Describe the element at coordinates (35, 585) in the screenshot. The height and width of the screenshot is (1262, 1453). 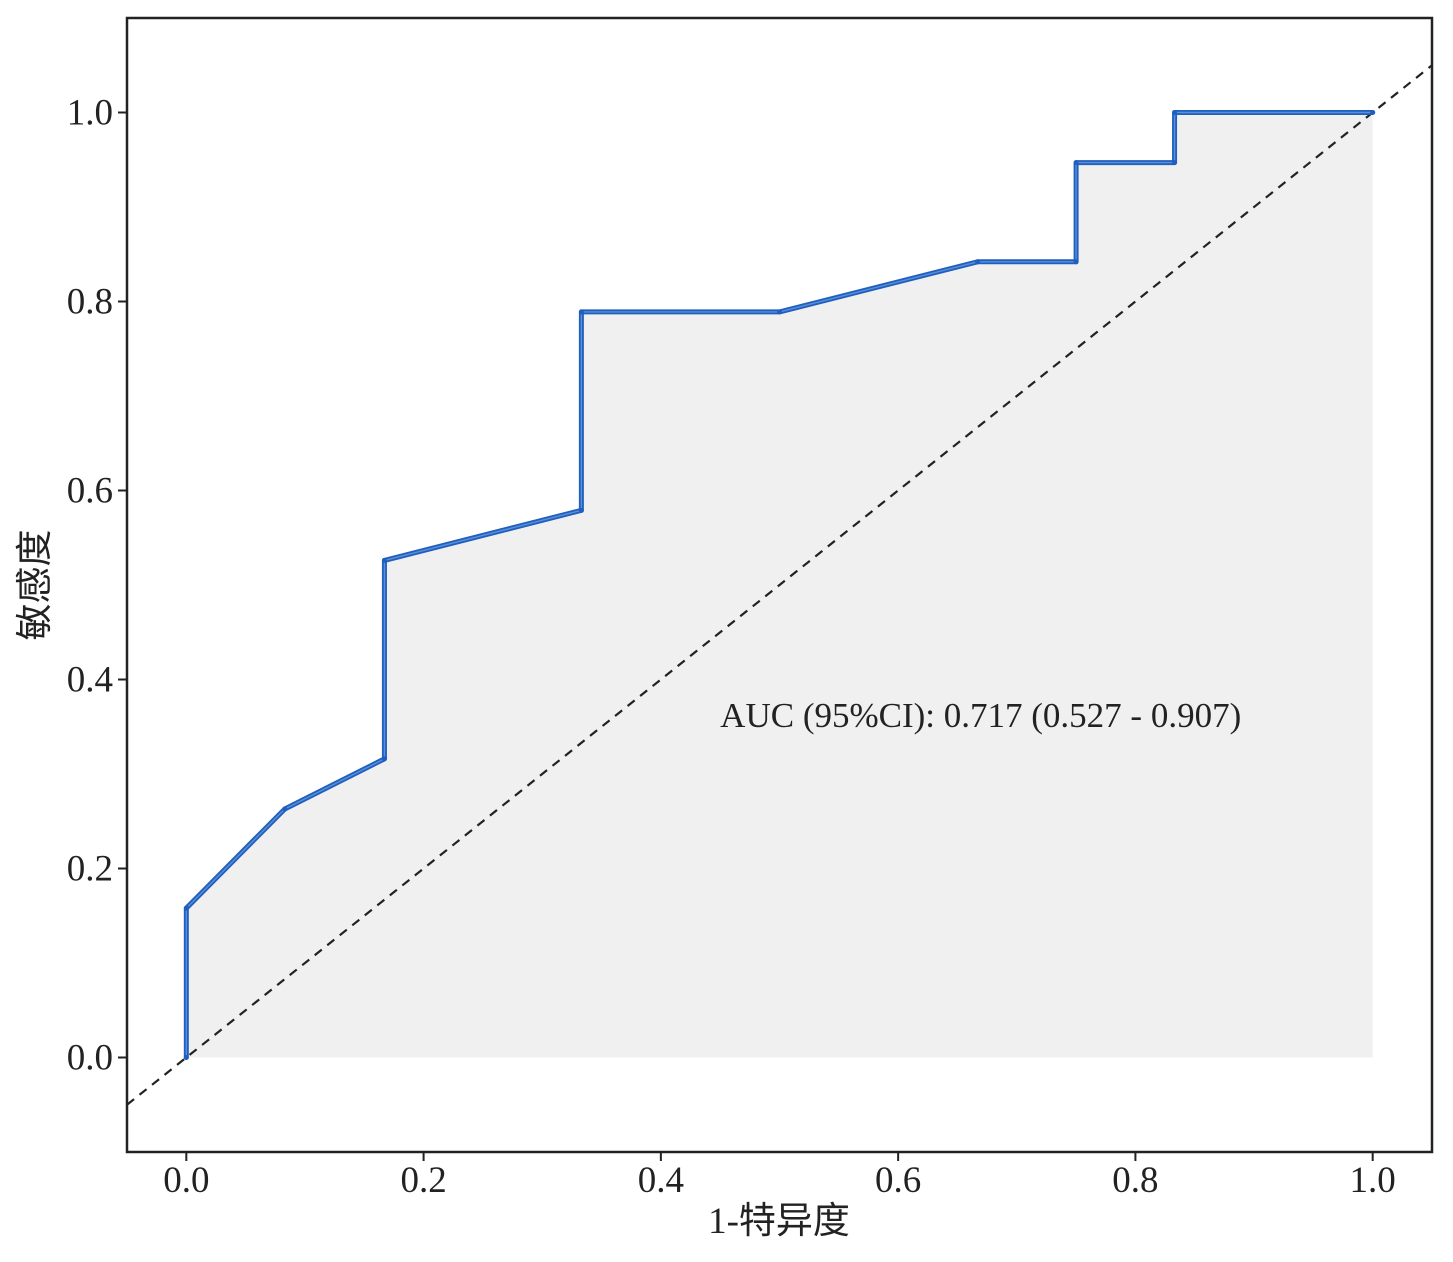
I see `y-axis-title: 敏感度` at that location.